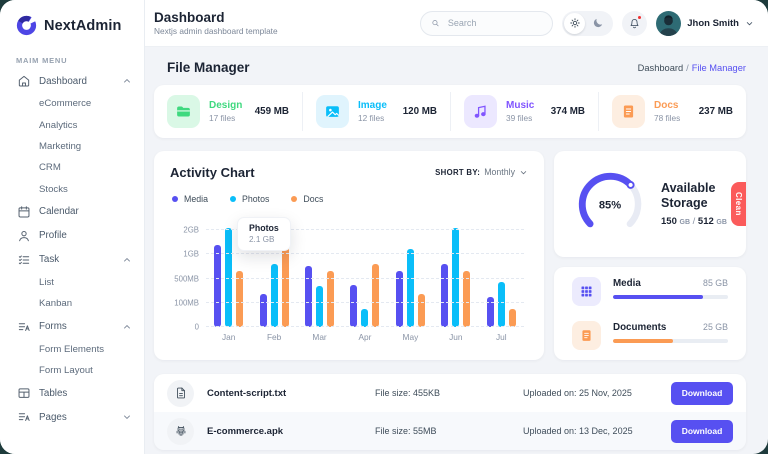  What do you see at coordinates (72, 282) in the screenshot?
I see `sidebar-subitem-list: List` at bounding box center [72, 282].